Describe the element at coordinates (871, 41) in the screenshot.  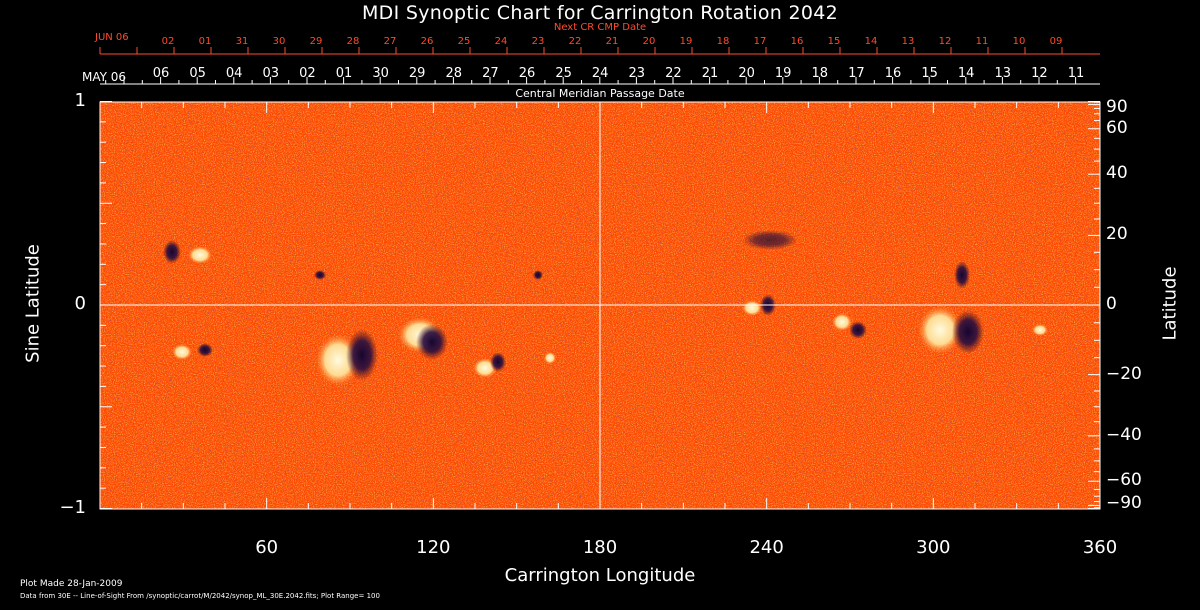
I see `next-cr-date-label: 14` at that location.